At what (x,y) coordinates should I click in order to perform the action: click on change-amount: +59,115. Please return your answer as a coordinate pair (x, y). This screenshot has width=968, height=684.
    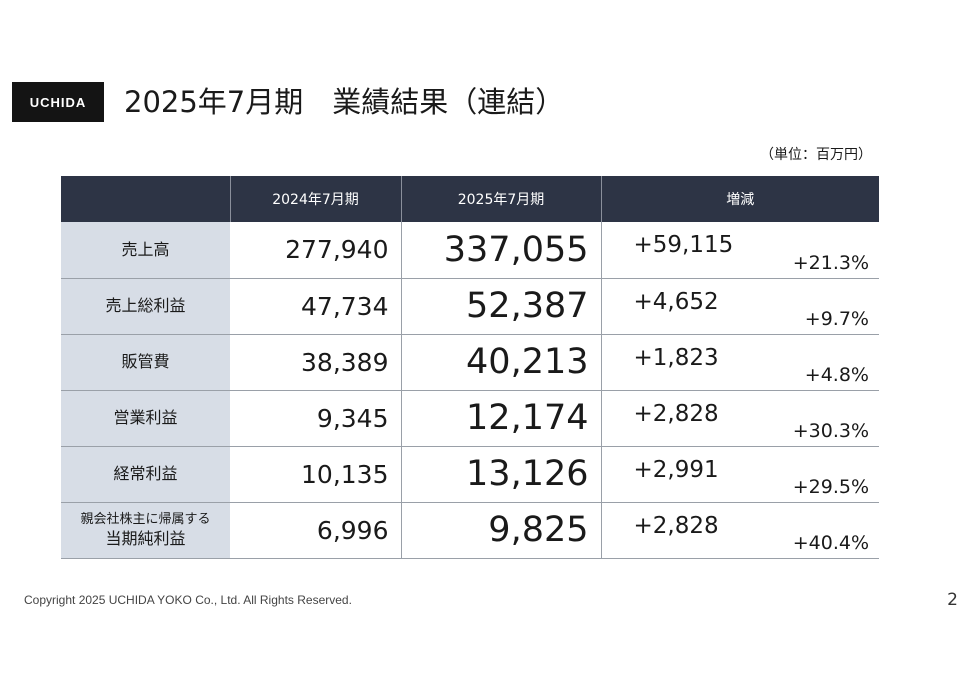
    Looking at the image, I should click on (683, 245).